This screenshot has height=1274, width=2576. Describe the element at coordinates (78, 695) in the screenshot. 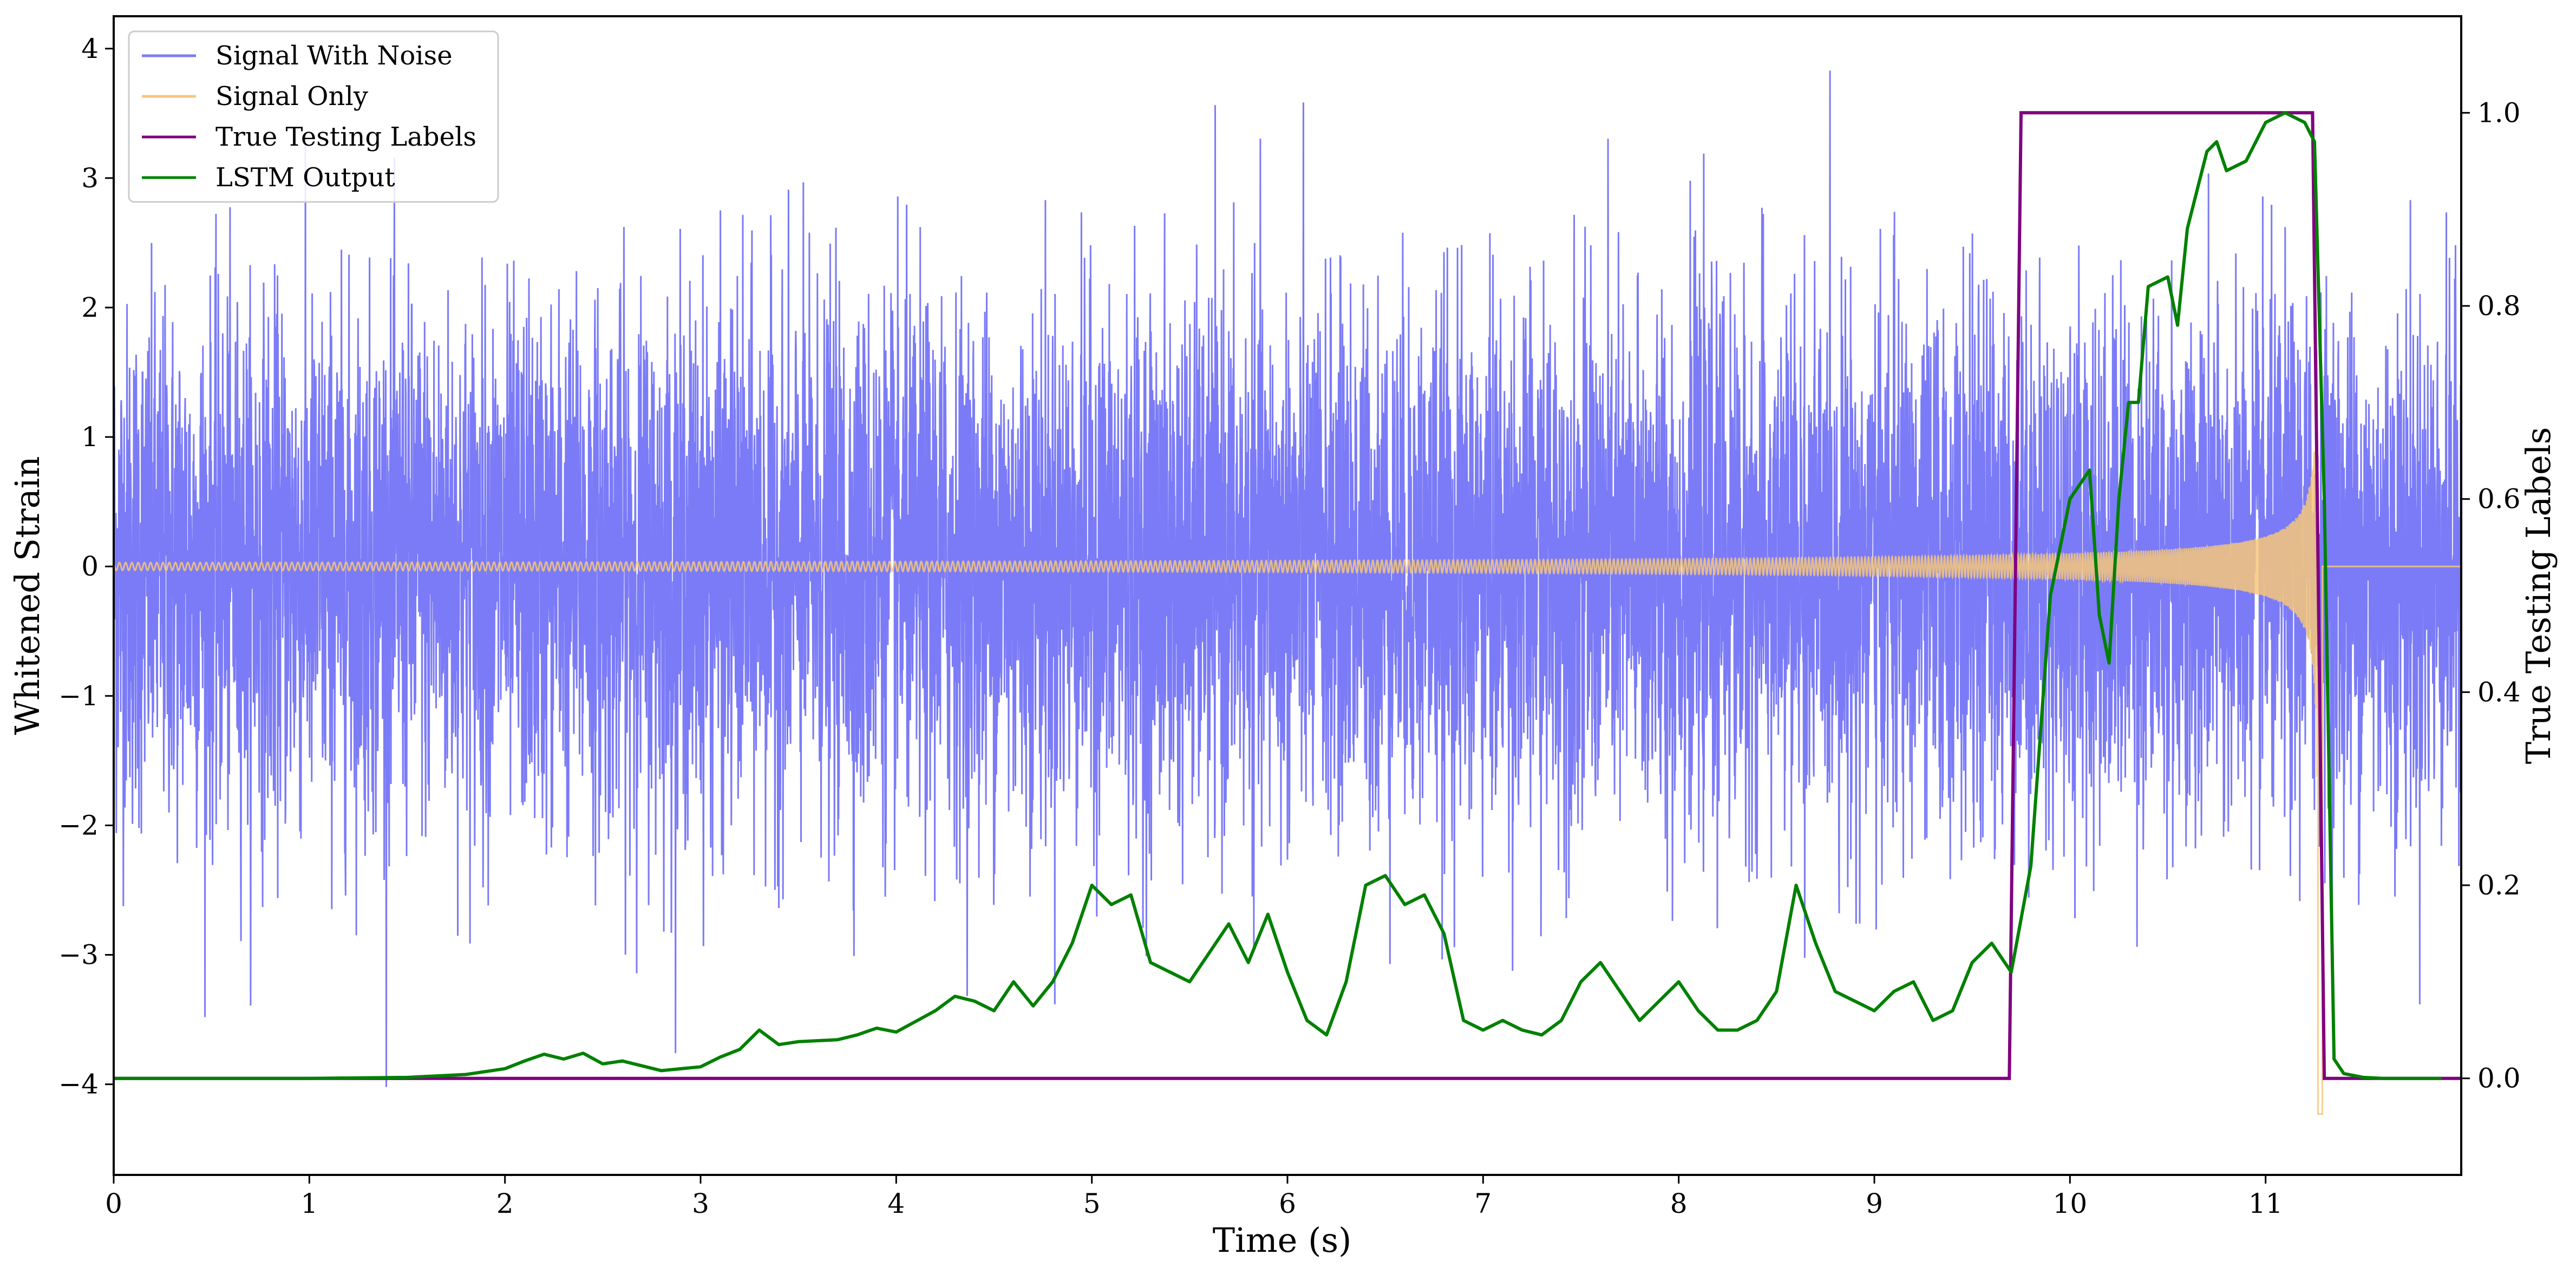

I see `y-tick-label: −1` at that location.